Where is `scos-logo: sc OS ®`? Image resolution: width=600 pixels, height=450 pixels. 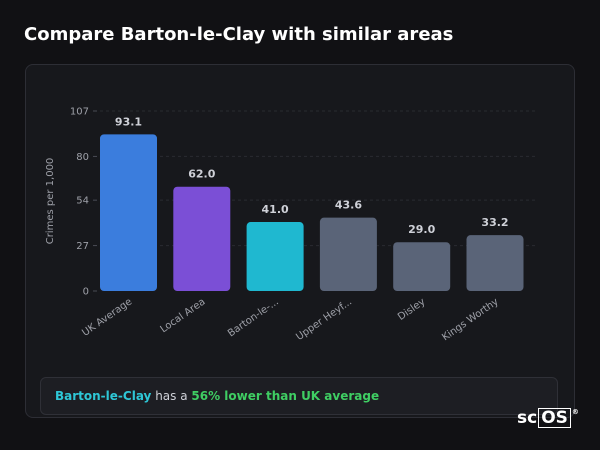 scos-logo: sc OS ® is located at coordinates (548, 418).